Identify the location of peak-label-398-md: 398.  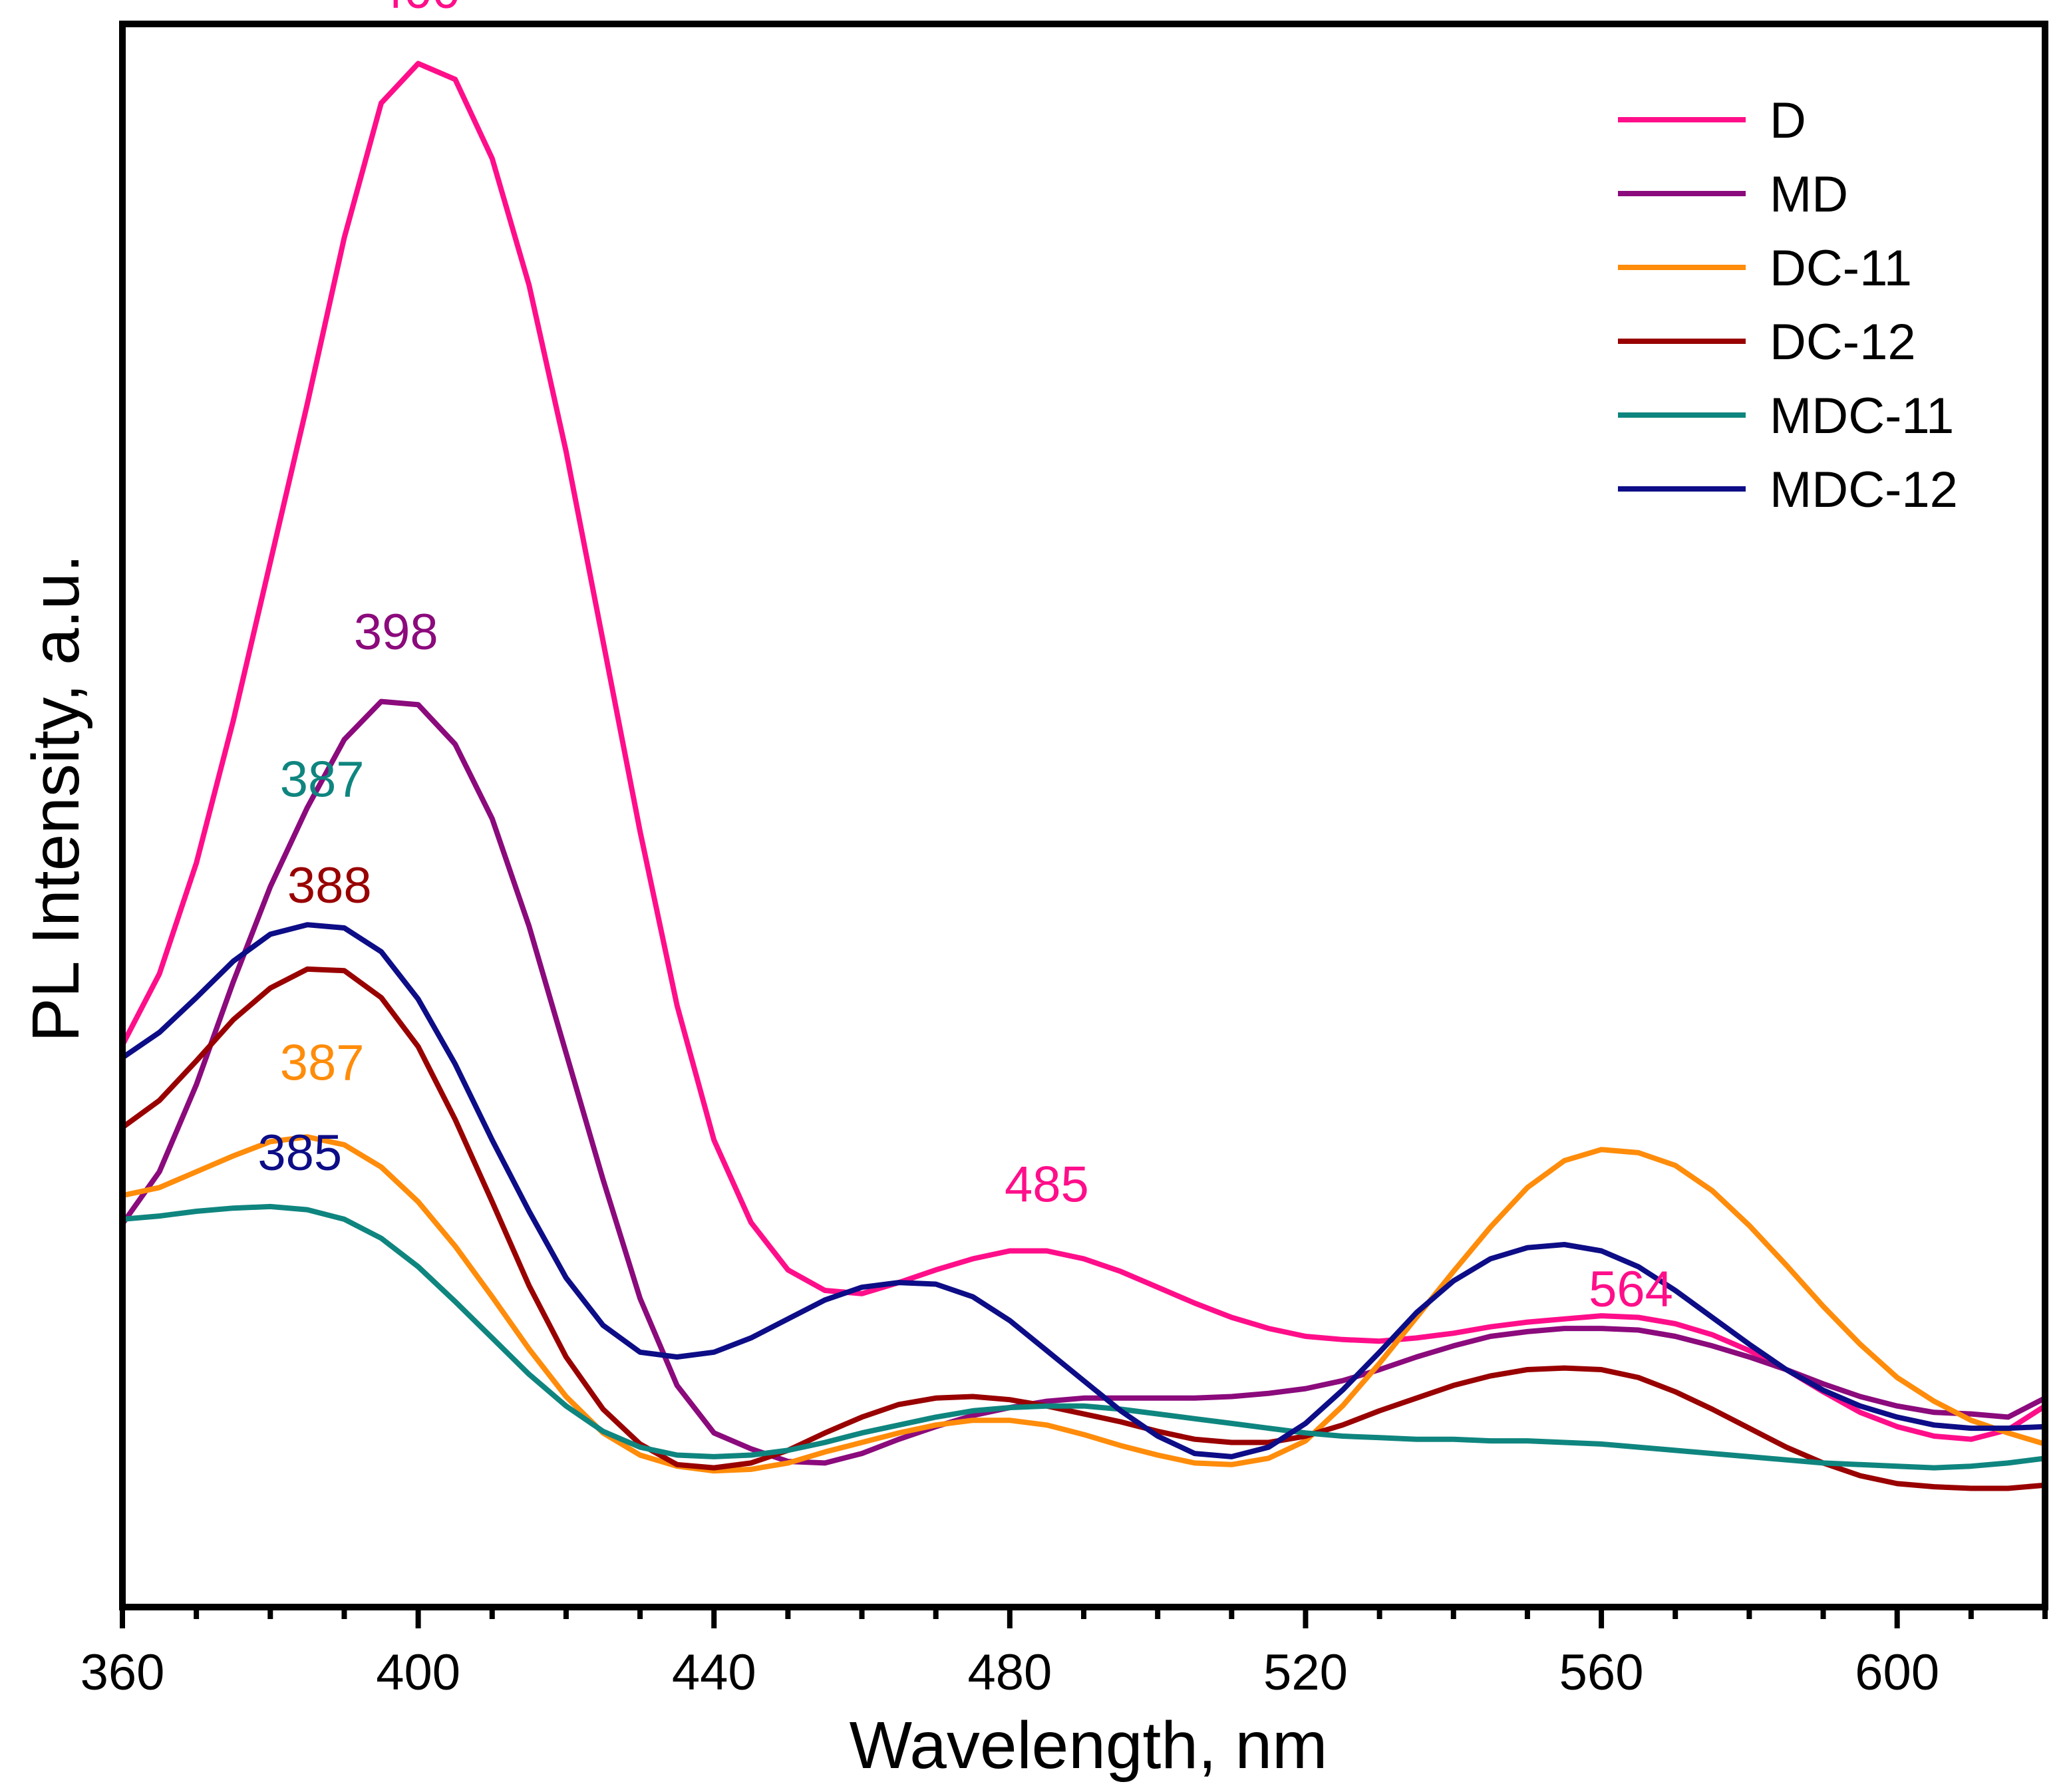
(396, 632).